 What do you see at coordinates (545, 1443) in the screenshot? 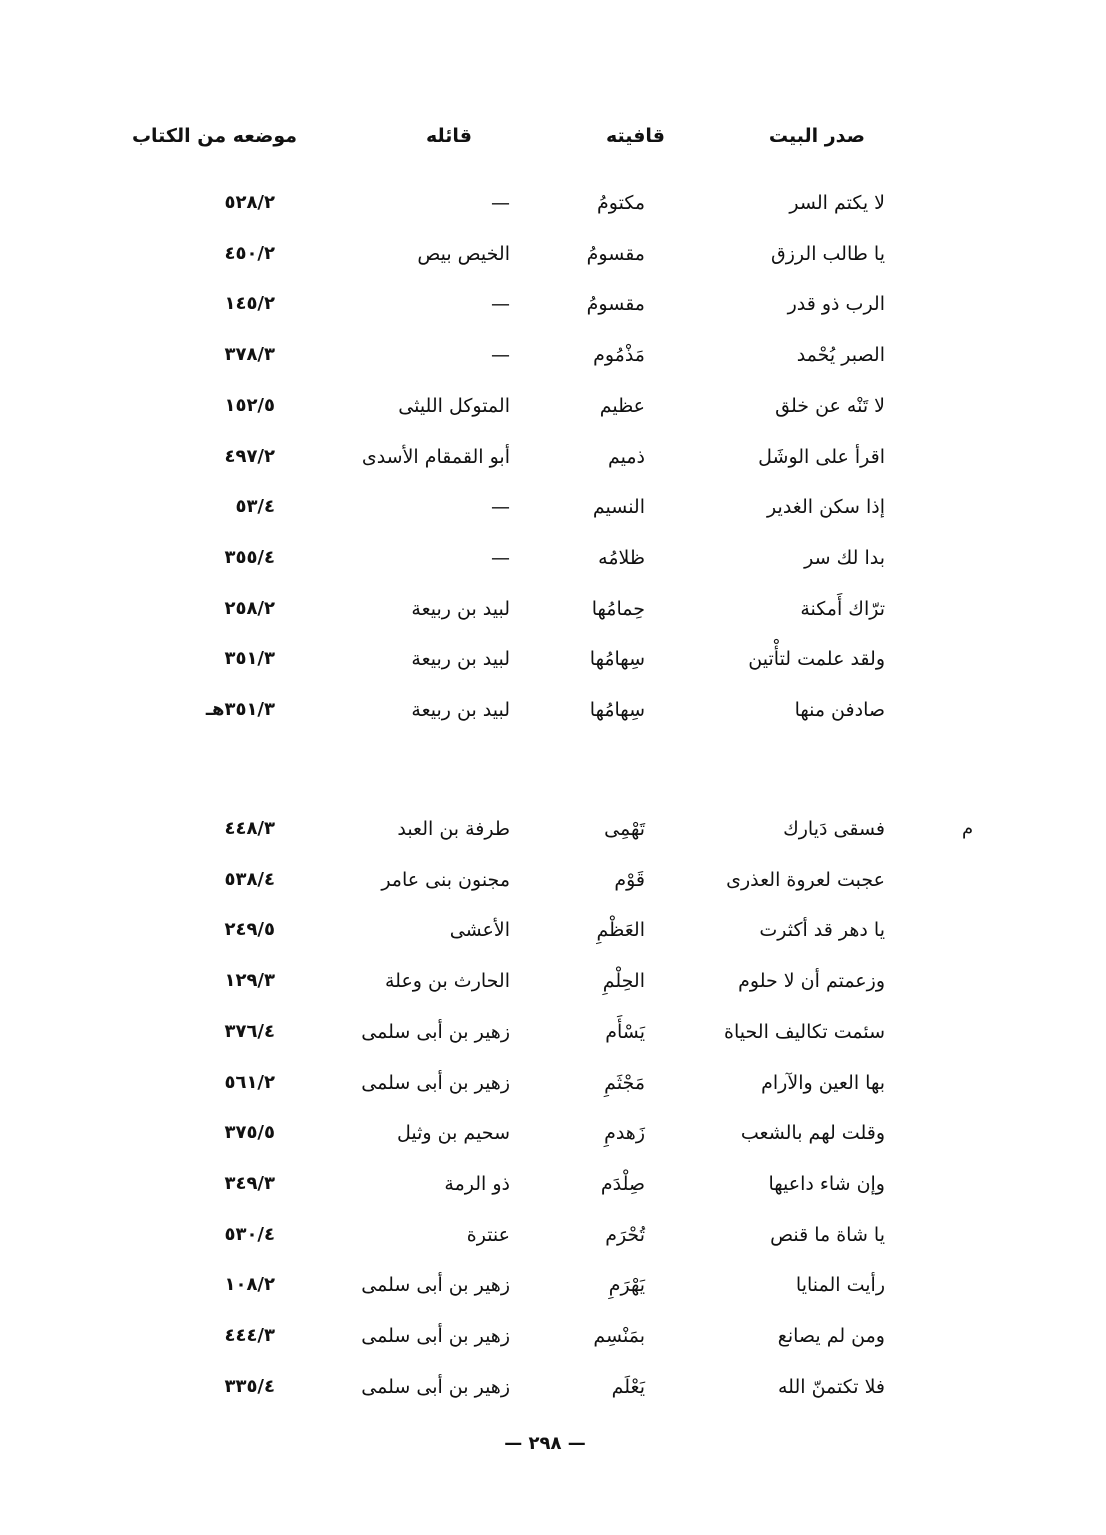
I see `page-number: — ٢٩٨ —` at bounding box center [545, 1443].